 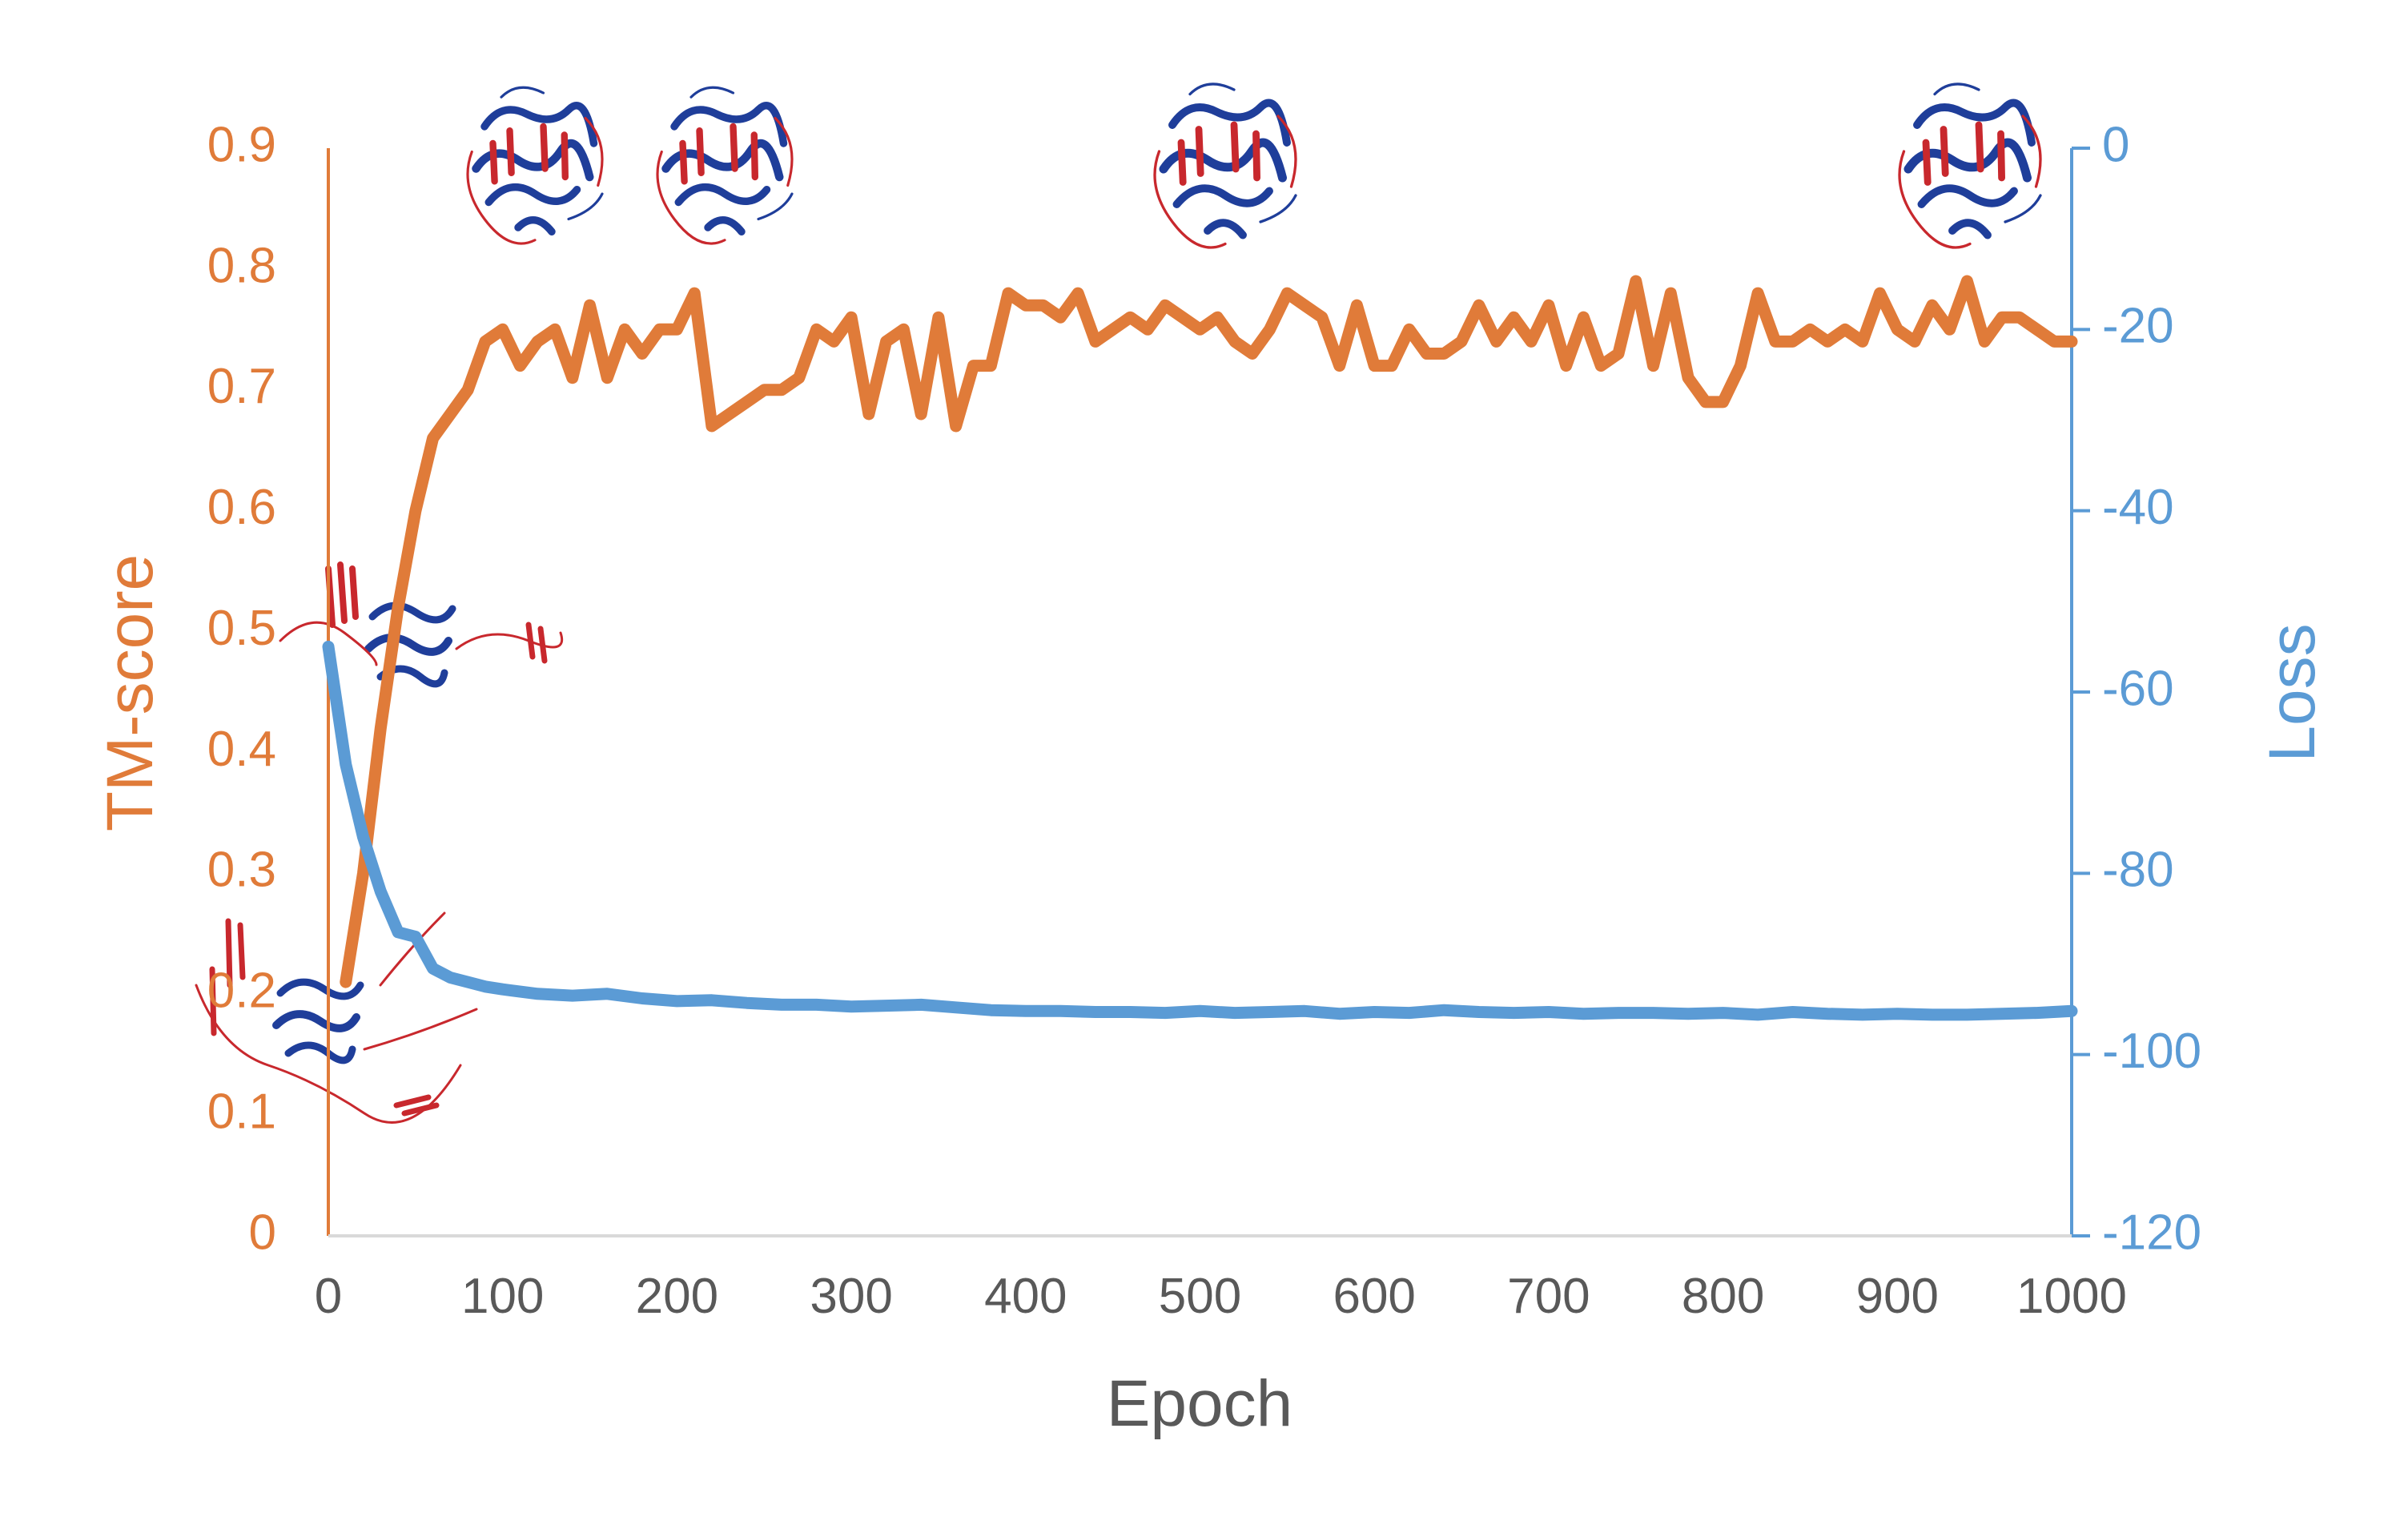 What do you see at coordinates (241, 508) in the screenshot?
I see `left-y-tick-label: 0.6` at bounding box center [241, 508].